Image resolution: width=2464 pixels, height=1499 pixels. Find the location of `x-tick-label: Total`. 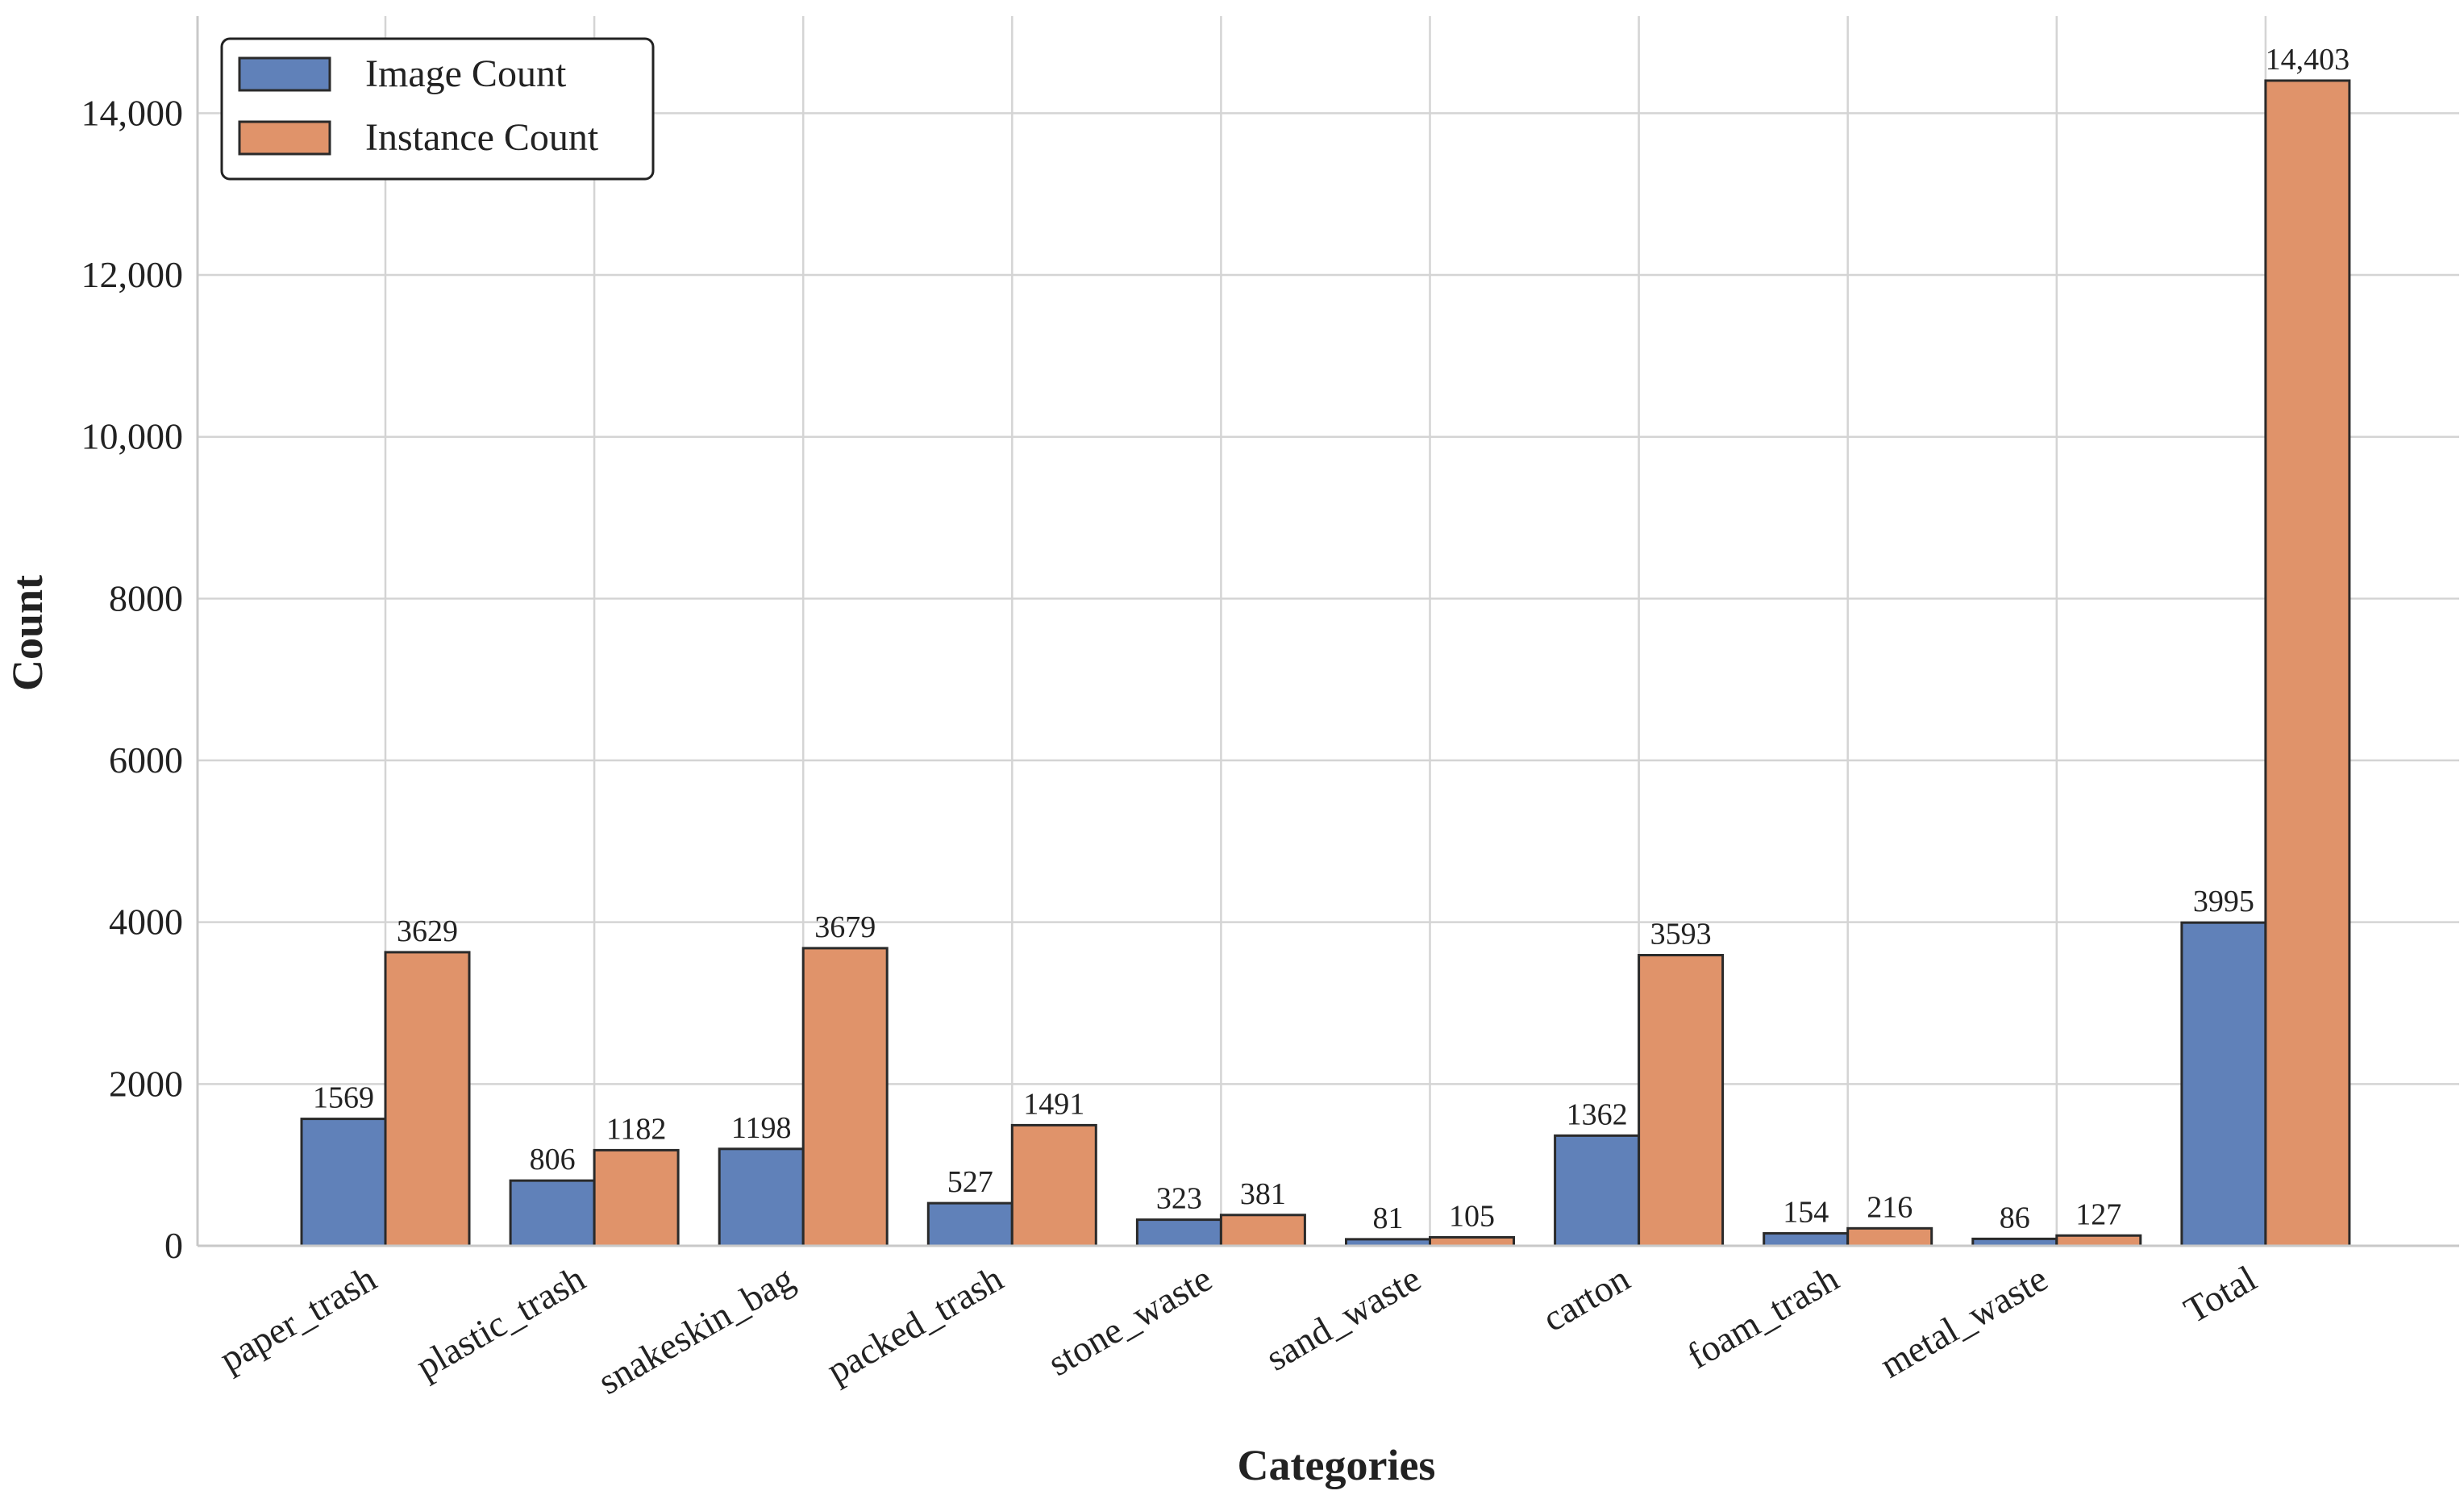

x-tick-label: Total is located at coordinates (2220, 1293).